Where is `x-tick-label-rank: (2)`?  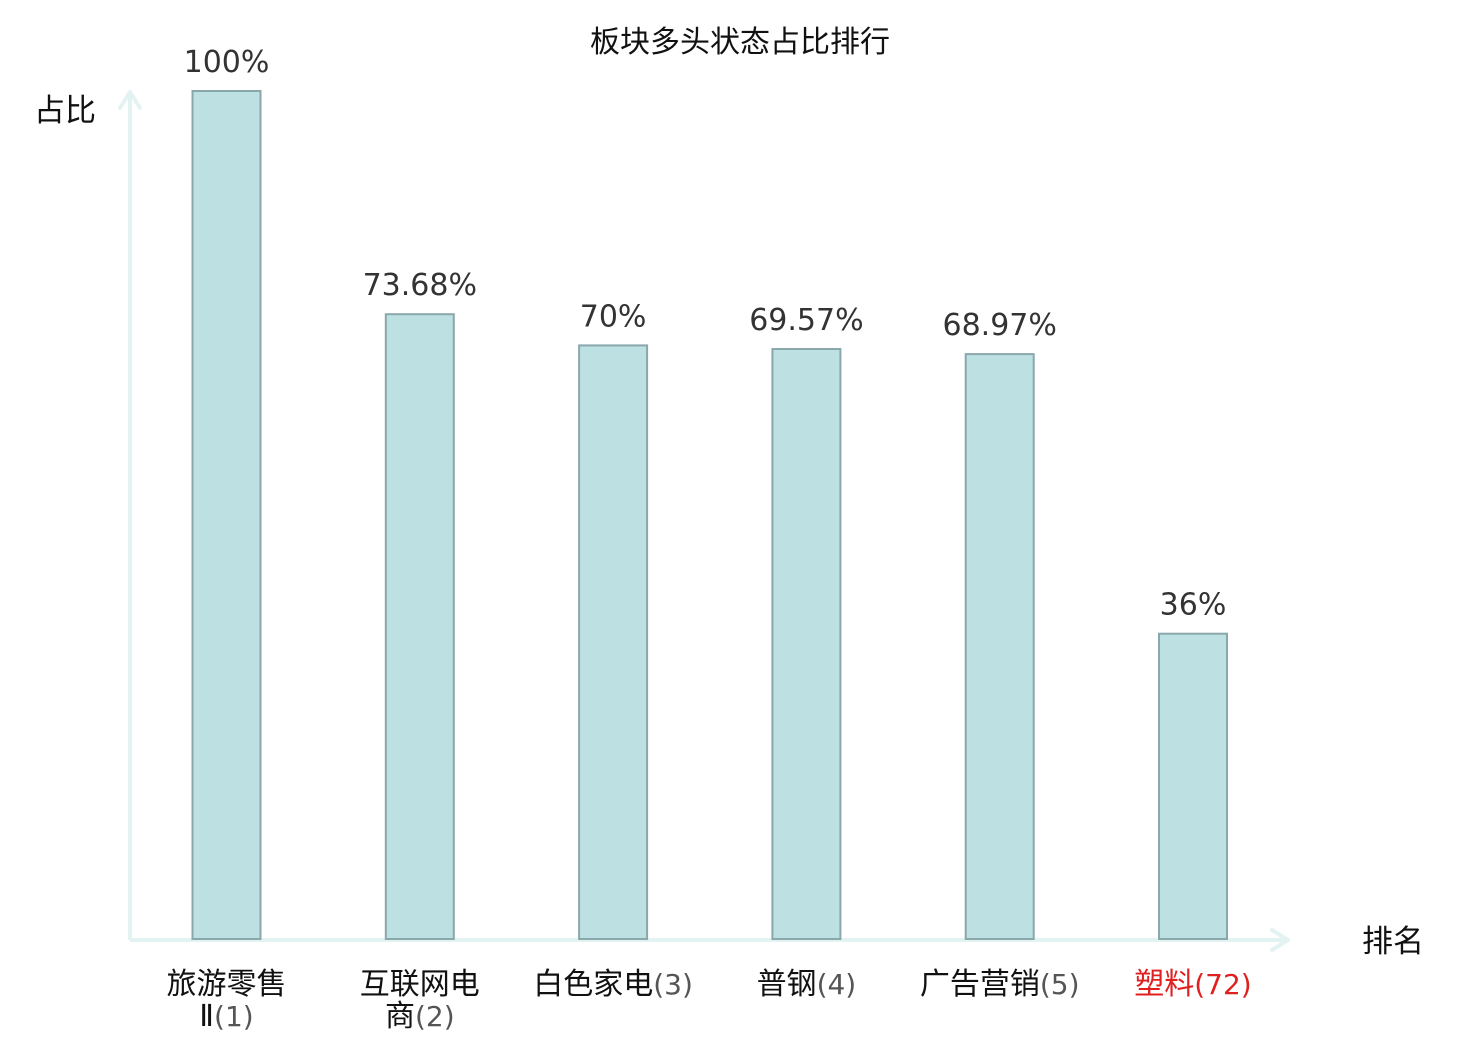
x-tick-label-rank: (2) is located at coordinates (435, 1016).